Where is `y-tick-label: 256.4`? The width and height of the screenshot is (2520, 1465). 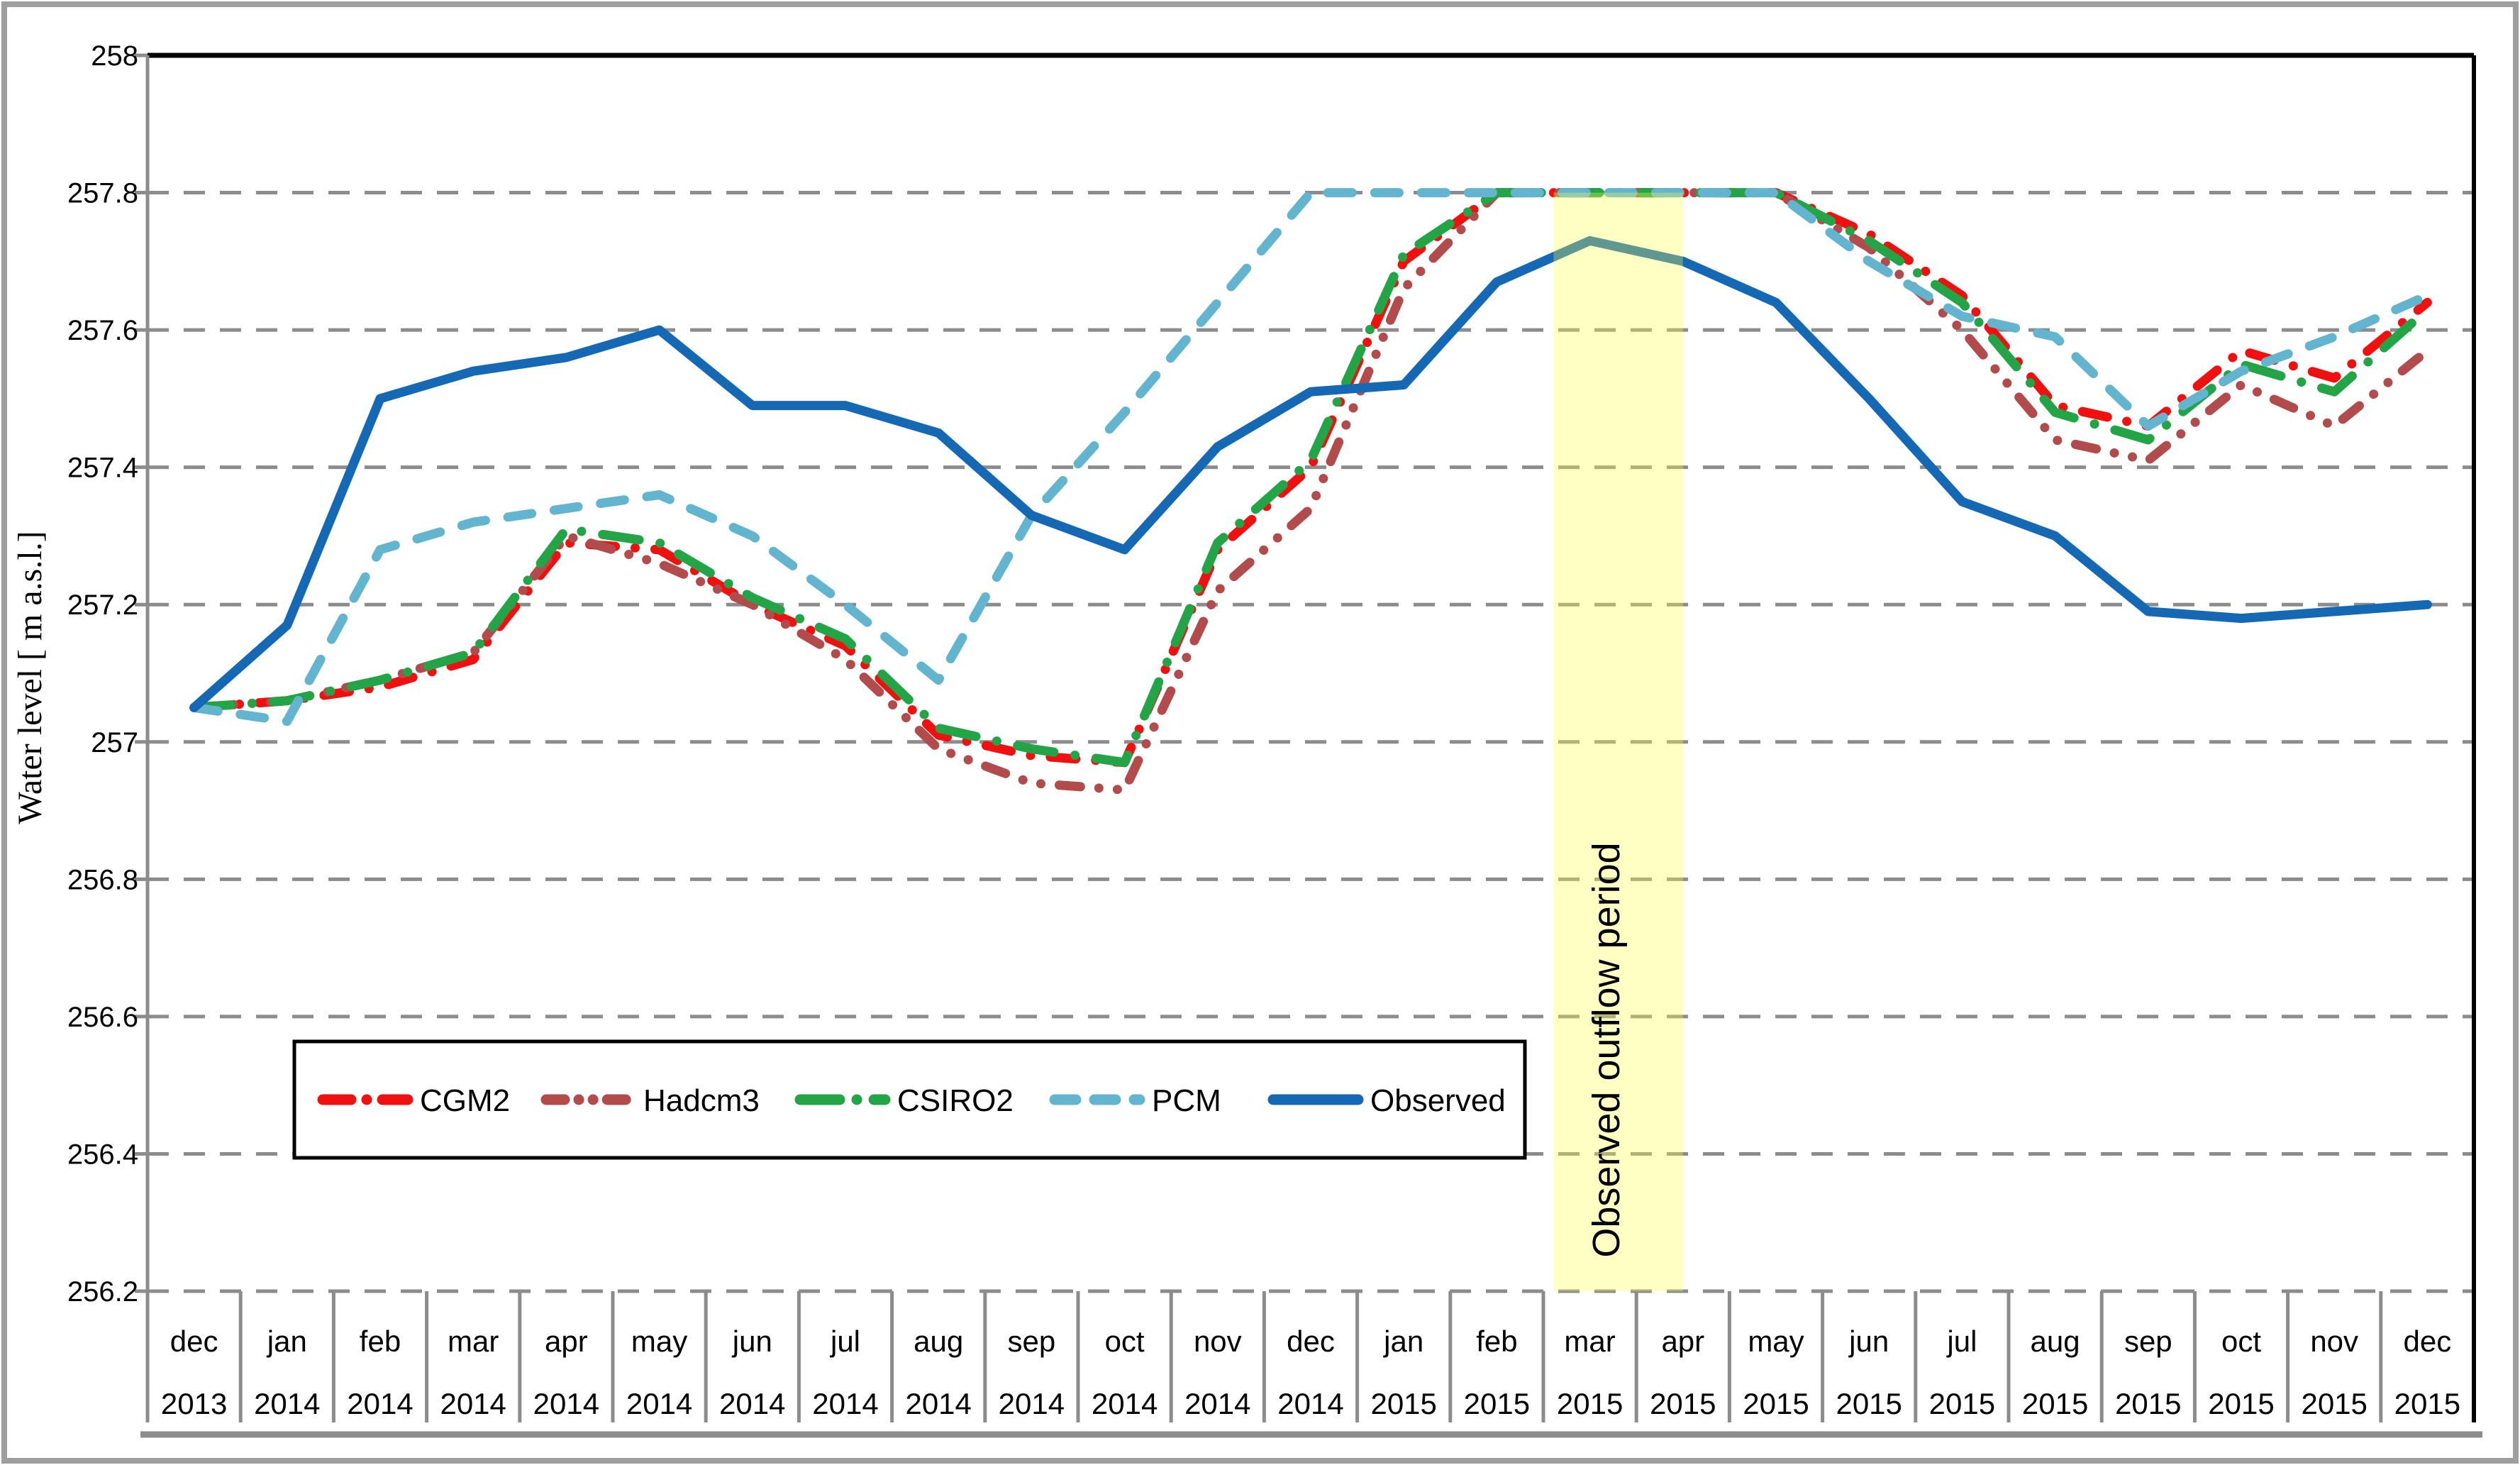
y-tick-label: 256.4 is located at coordinates (103, 1154).